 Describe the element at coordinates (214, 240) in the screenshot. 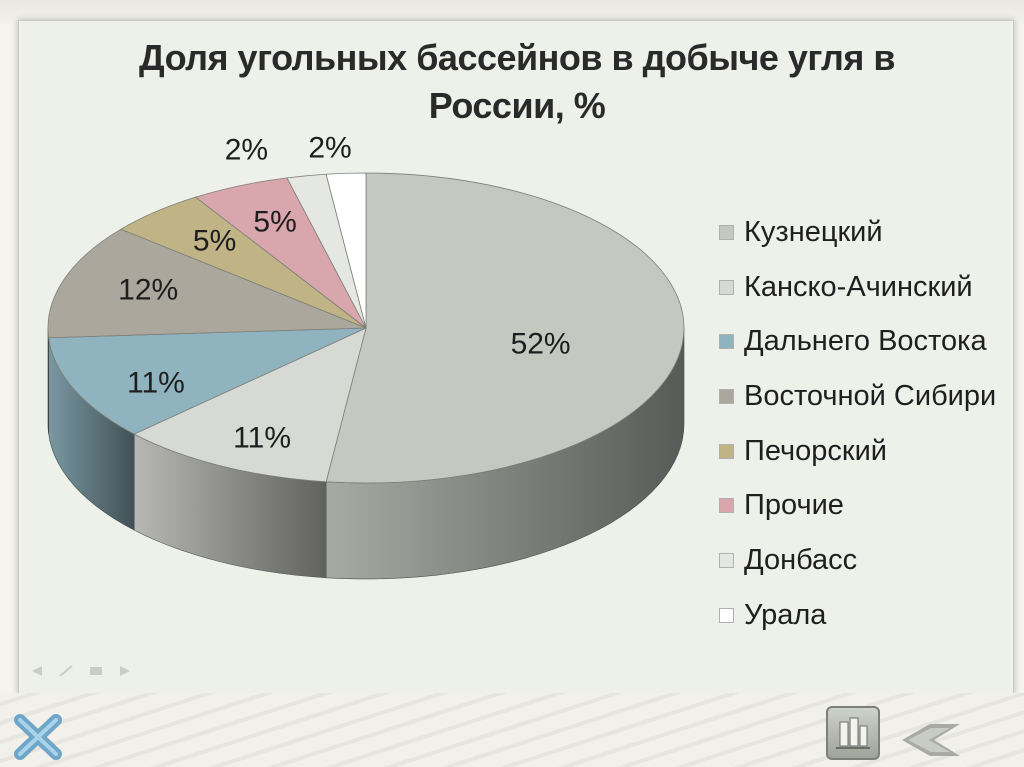

I see `data-label-4: 5%` at that location.